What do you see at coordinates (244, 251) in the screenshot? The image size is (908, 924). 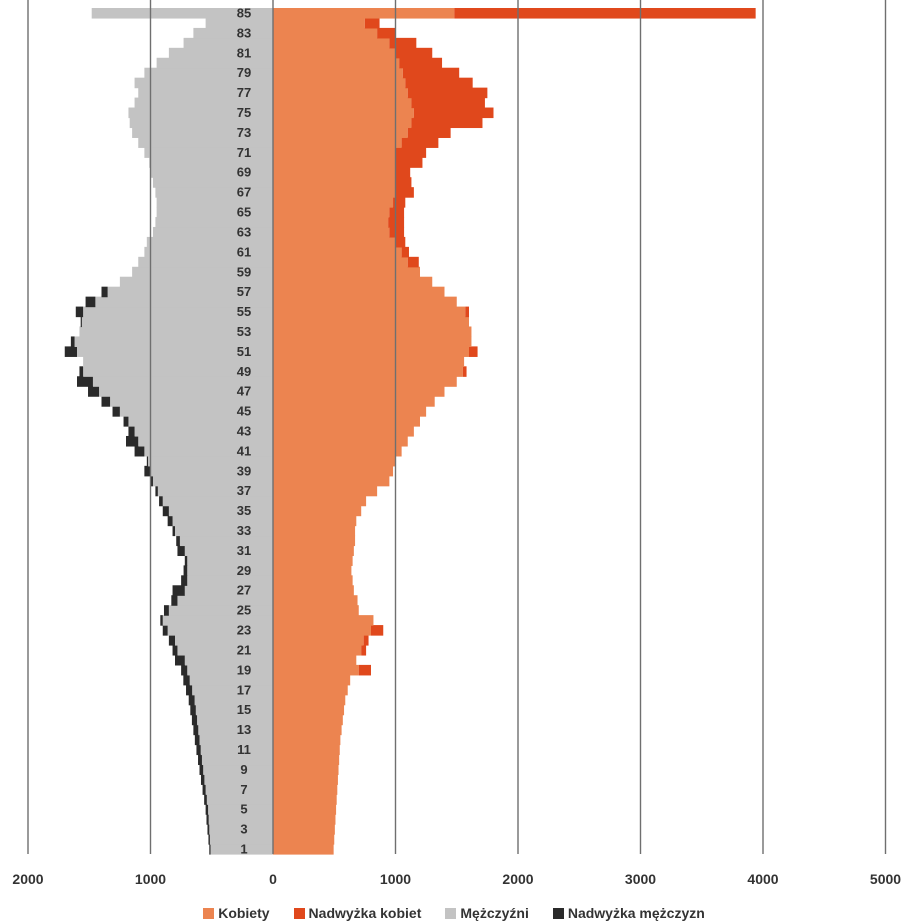 I see `y-tick-label-61: 61` at bounding box center [244, 251].